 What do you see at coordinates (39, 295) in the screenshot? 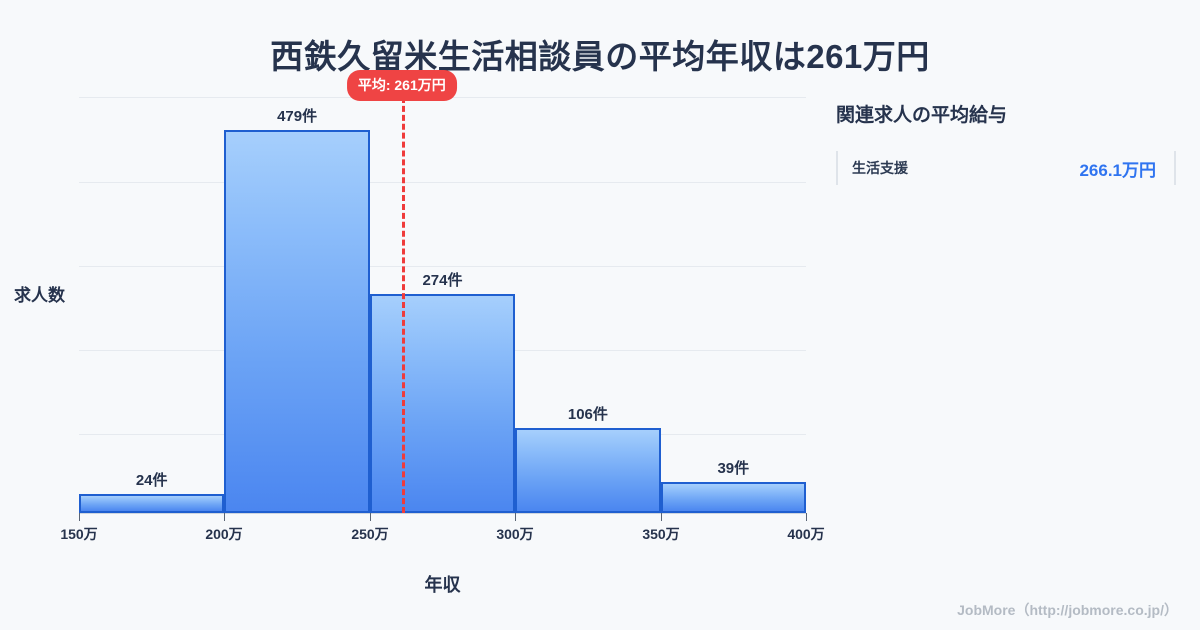
I see `y-axis-title: 求人数` at bounding box center [39, 295].